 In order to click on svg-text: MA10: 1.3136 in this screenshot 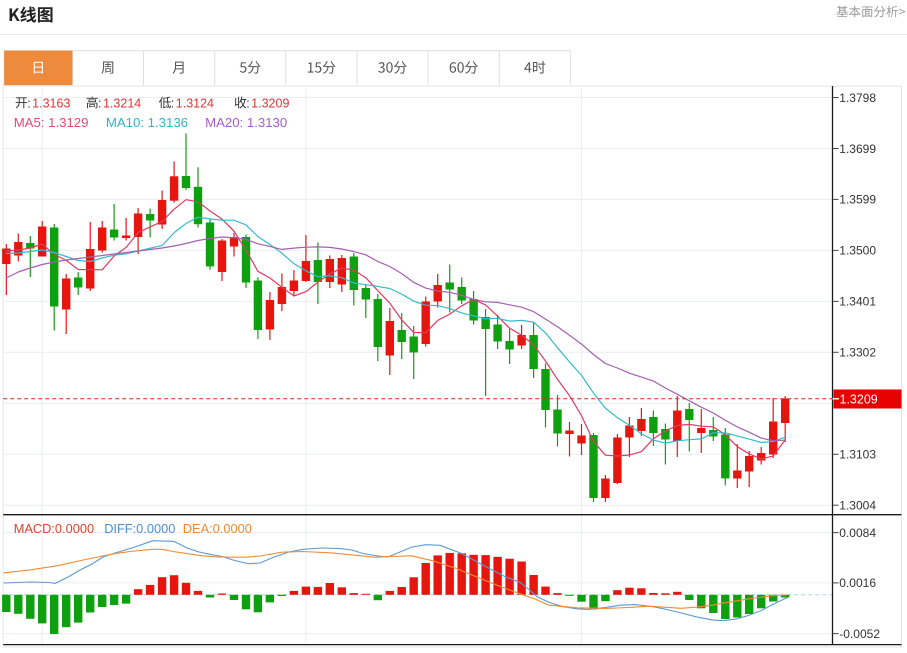, I will do `click(147, 122)`.